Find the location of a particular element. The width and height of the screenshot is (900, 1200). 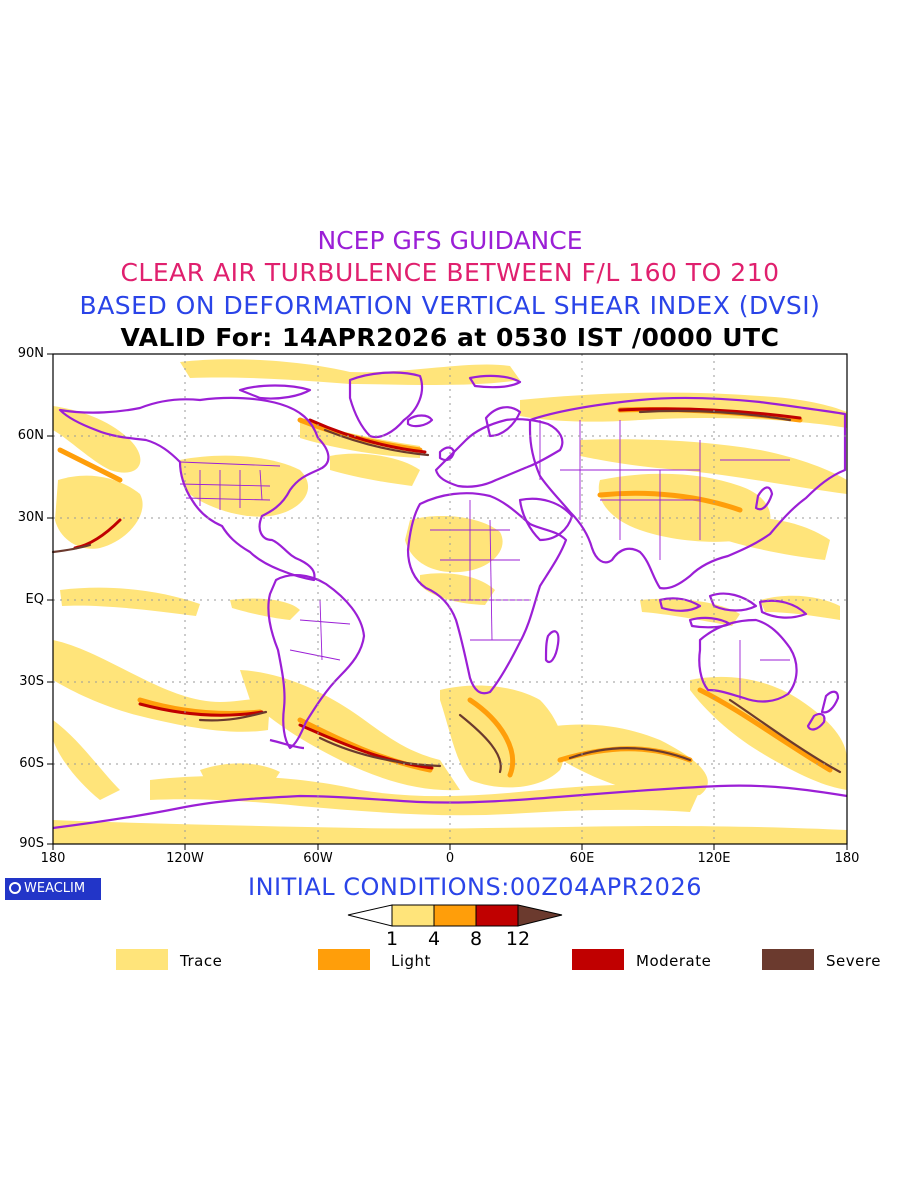

legend-swatch-severe is located at coordinates (788, 959).